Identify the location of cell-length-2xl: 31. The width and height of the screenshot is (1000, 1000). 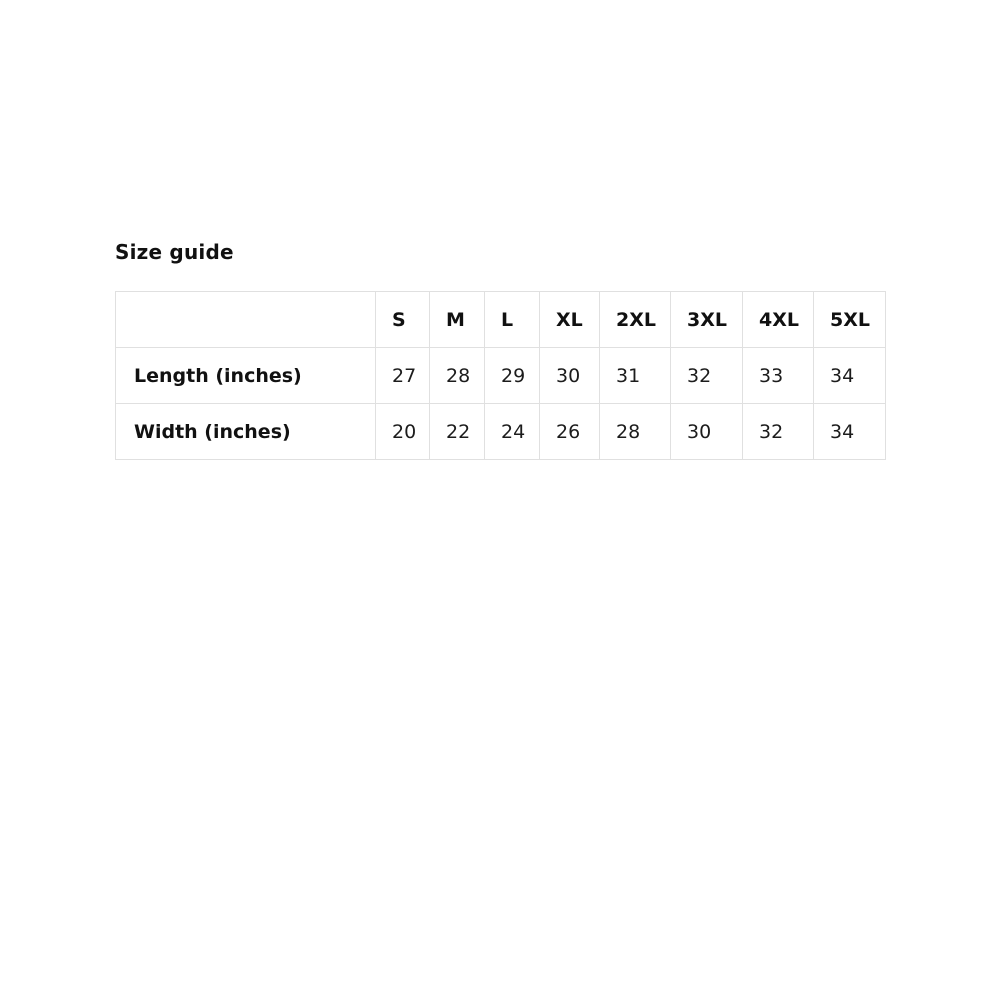
(635, 375).